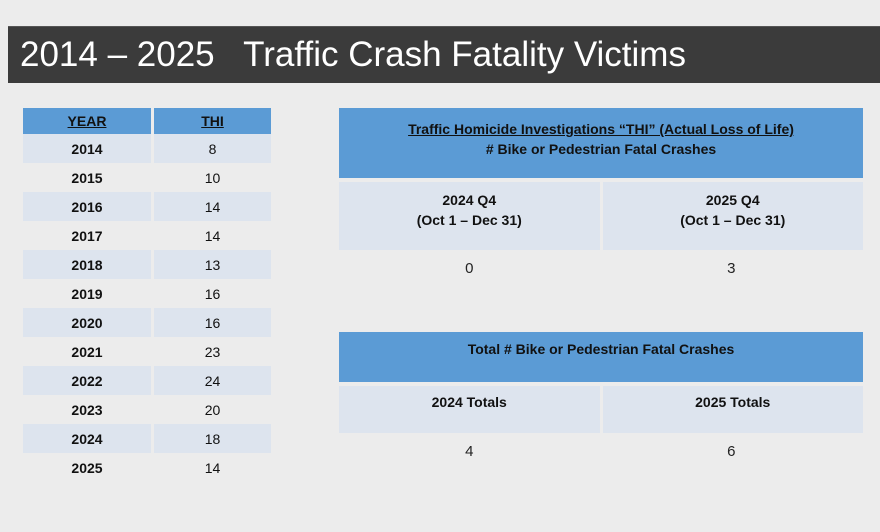  What do you see at coordinates (733, 402) in the screenshot?
I see `fatal-col2-label: 2025 Totals` at bounding box center [733, 402].